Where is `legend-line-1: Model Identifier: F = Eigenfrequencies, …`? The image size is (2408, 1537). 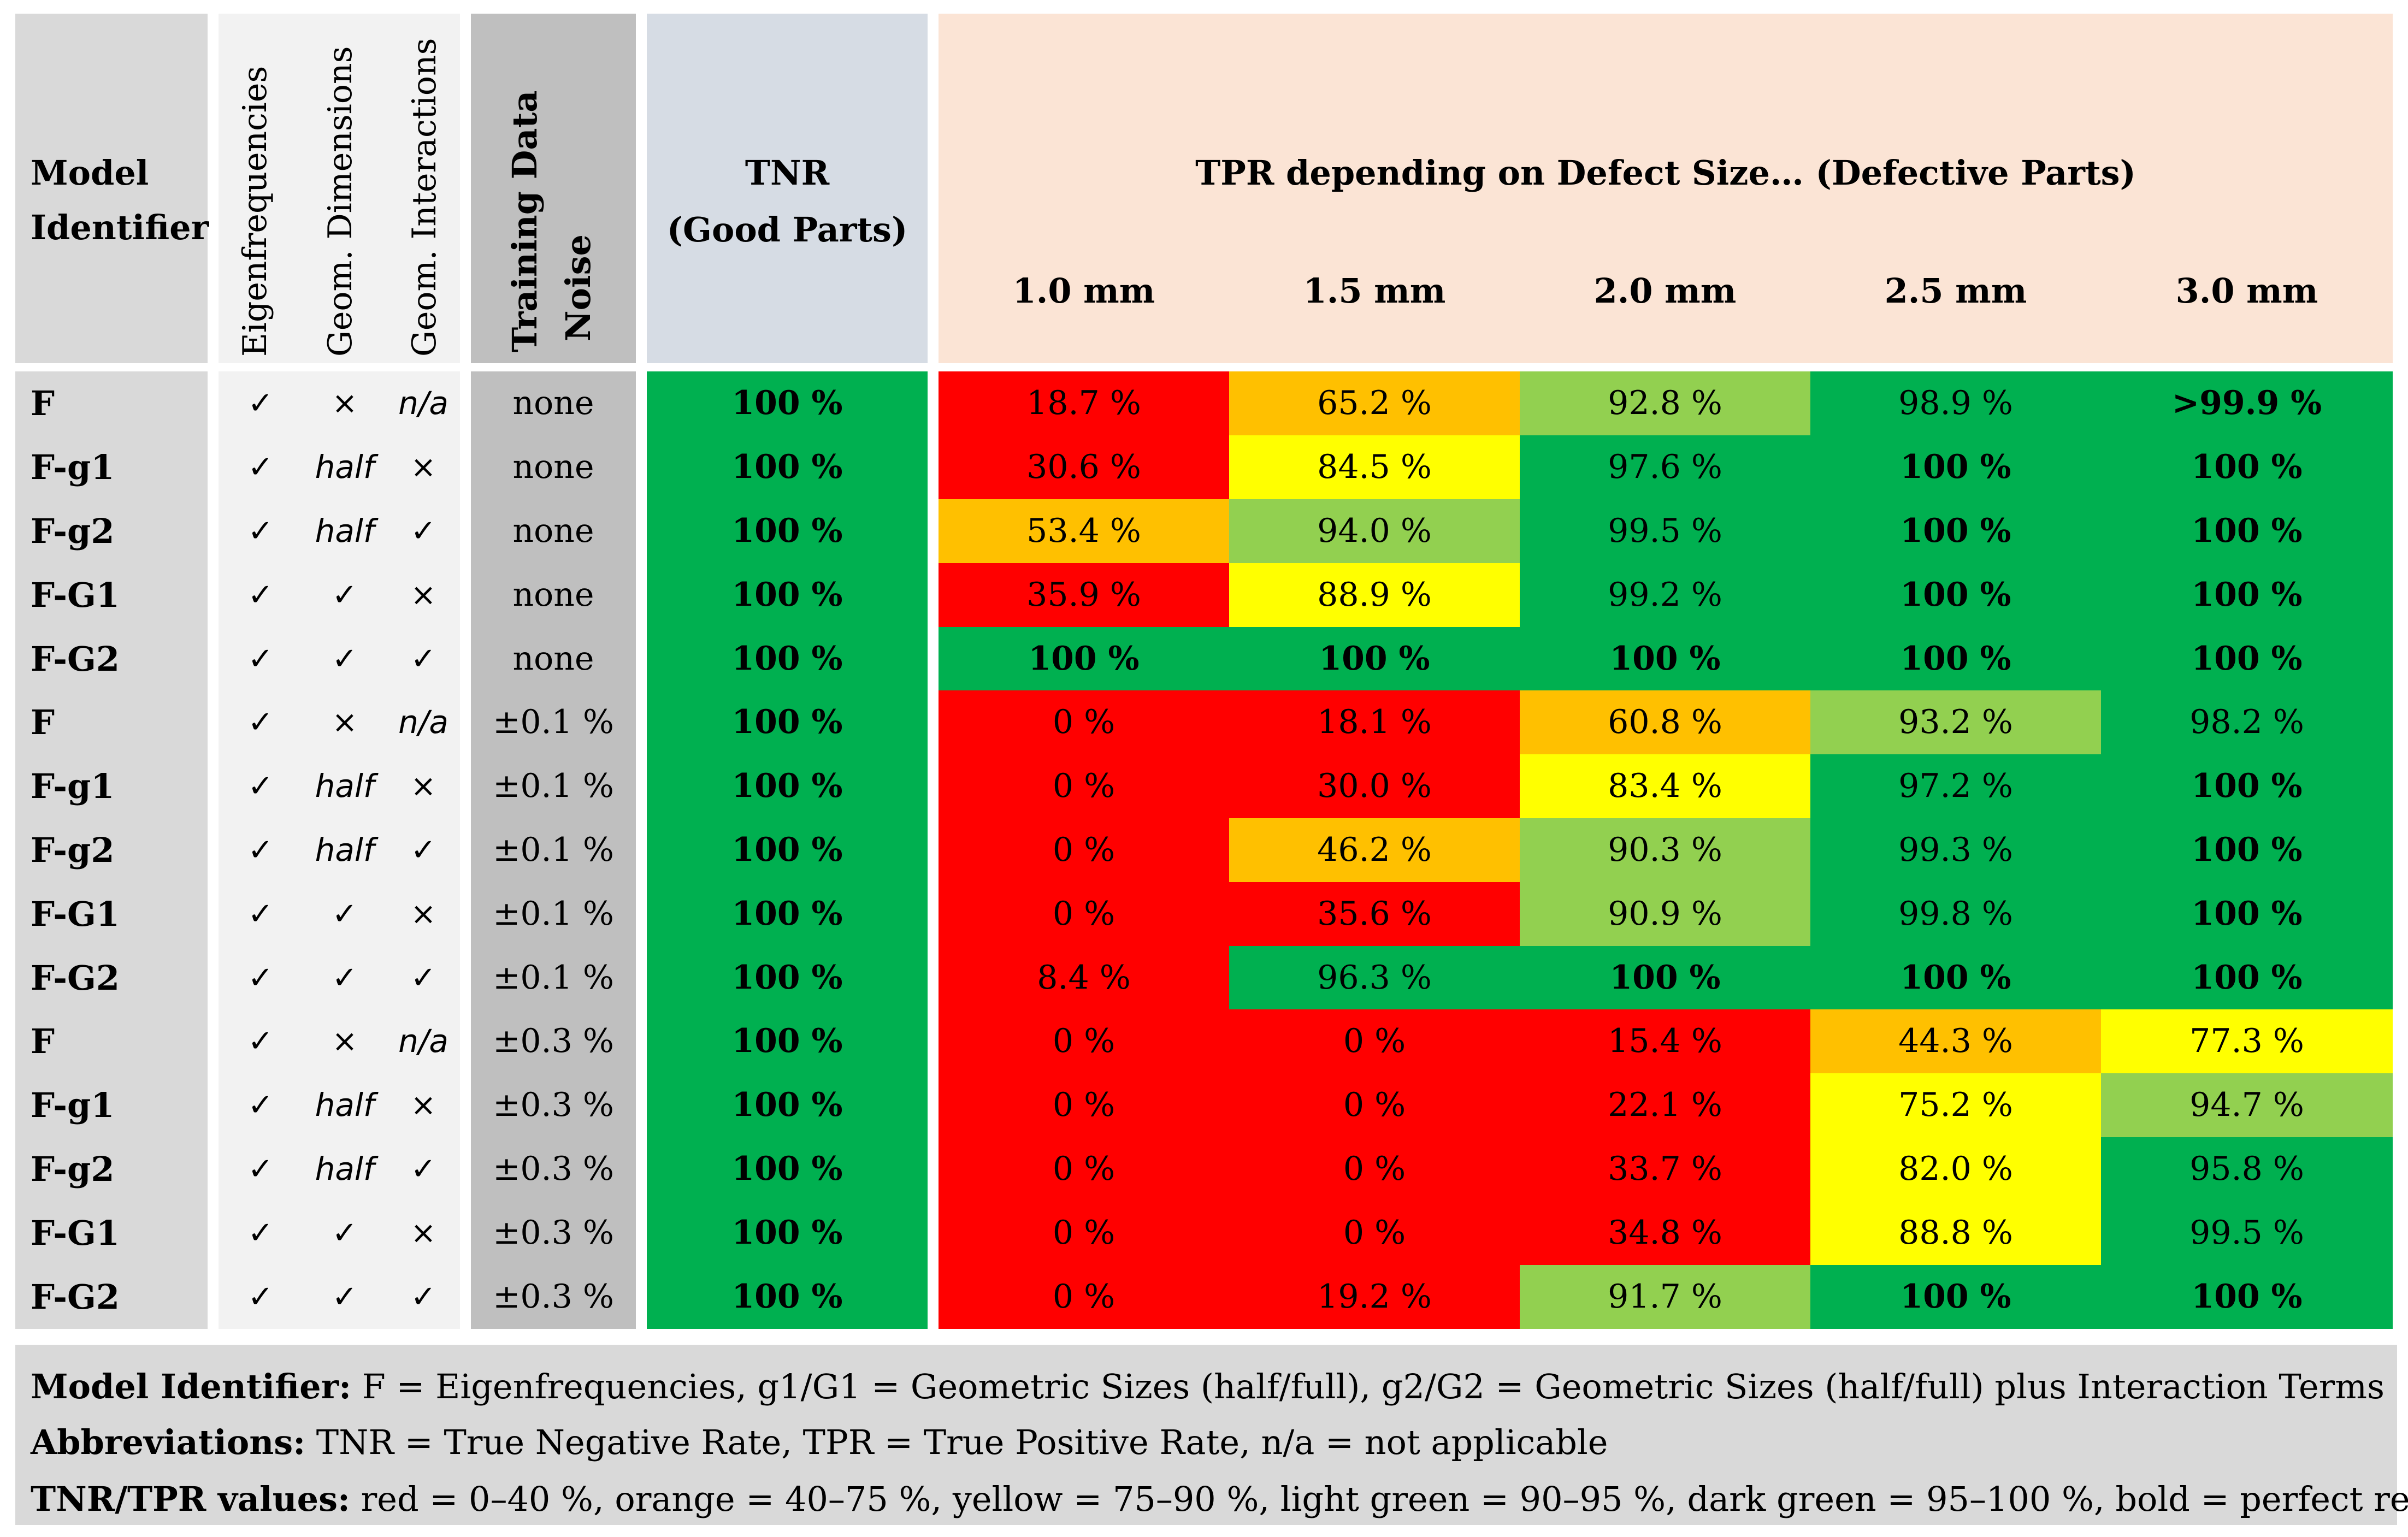 legend-line-1: Model Identifier: F = Eigenfrequencies, … is located at coordinates (1208, 1386).